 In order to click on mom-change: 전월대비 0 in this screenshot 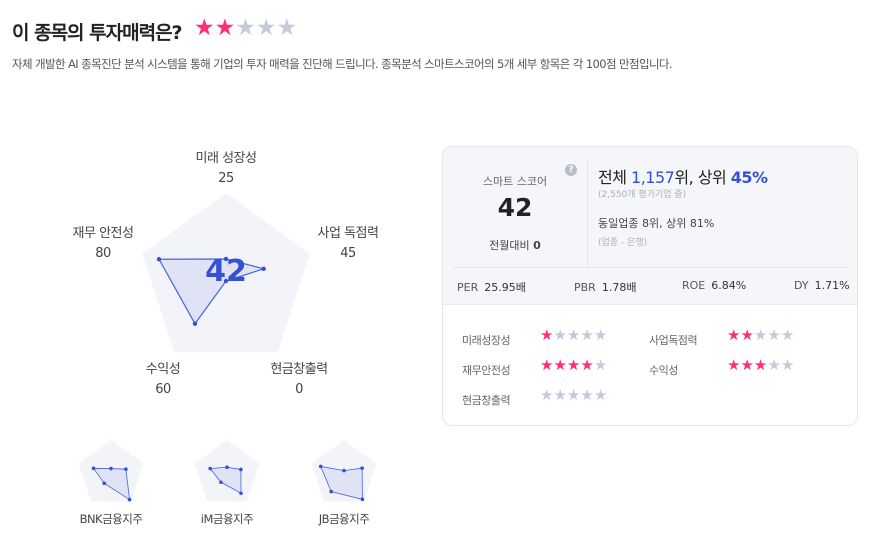, I will do `click(515, 245)`.